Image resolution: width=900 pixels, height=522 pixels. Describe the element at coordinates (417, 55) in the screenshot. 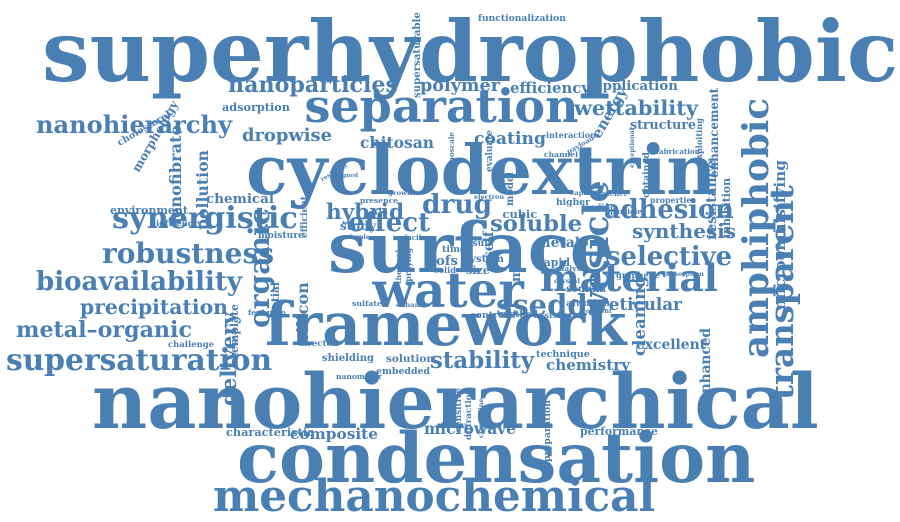

I see `word: supersaturable` at that location.